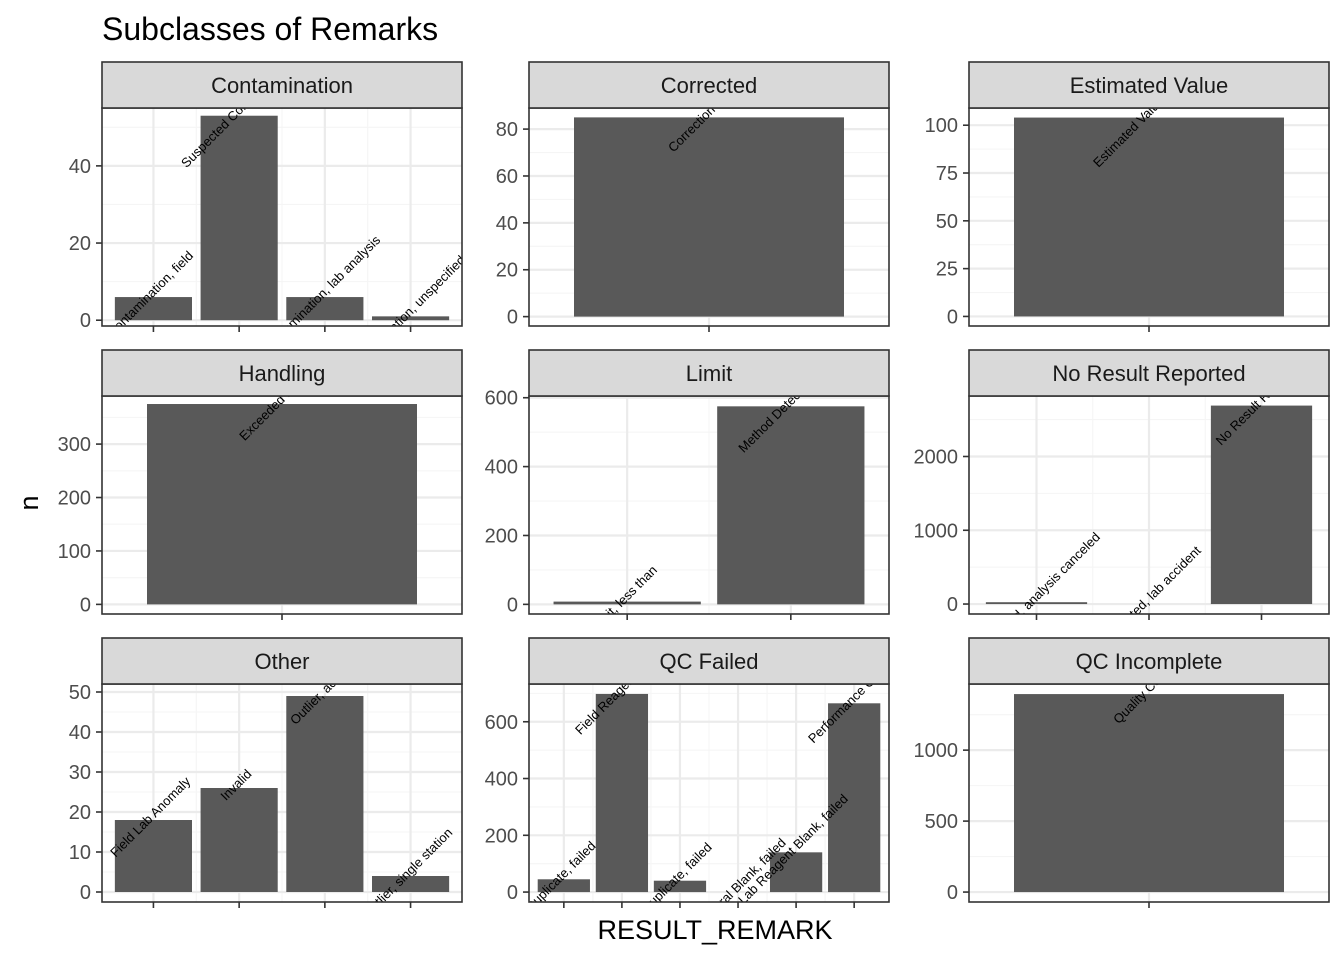 Image resolution: width=1344 pixels, height=960 pixels. I want to click on facet-strip-label: Estimated Value, so click(1149, 85).